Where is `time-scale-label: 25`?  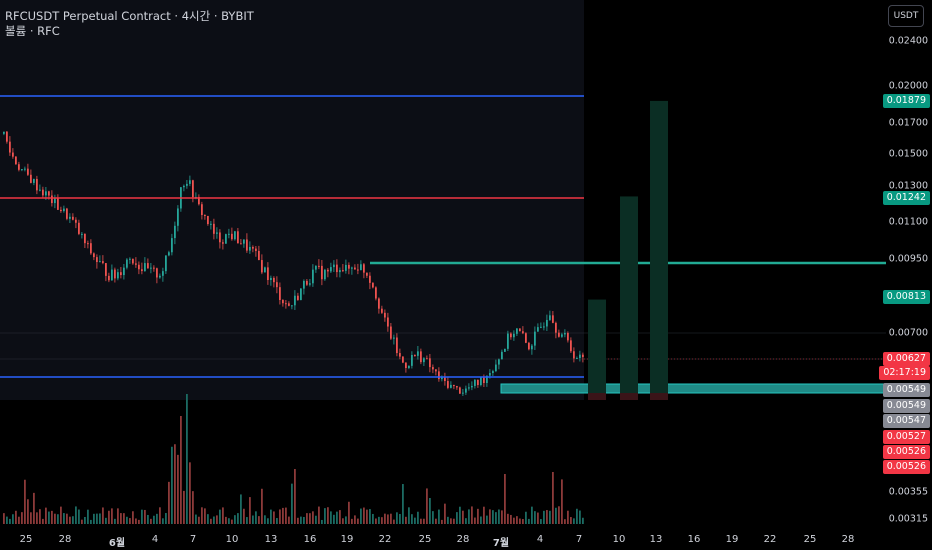 time-scale-label: 25 is located at coordinates (810, 539).